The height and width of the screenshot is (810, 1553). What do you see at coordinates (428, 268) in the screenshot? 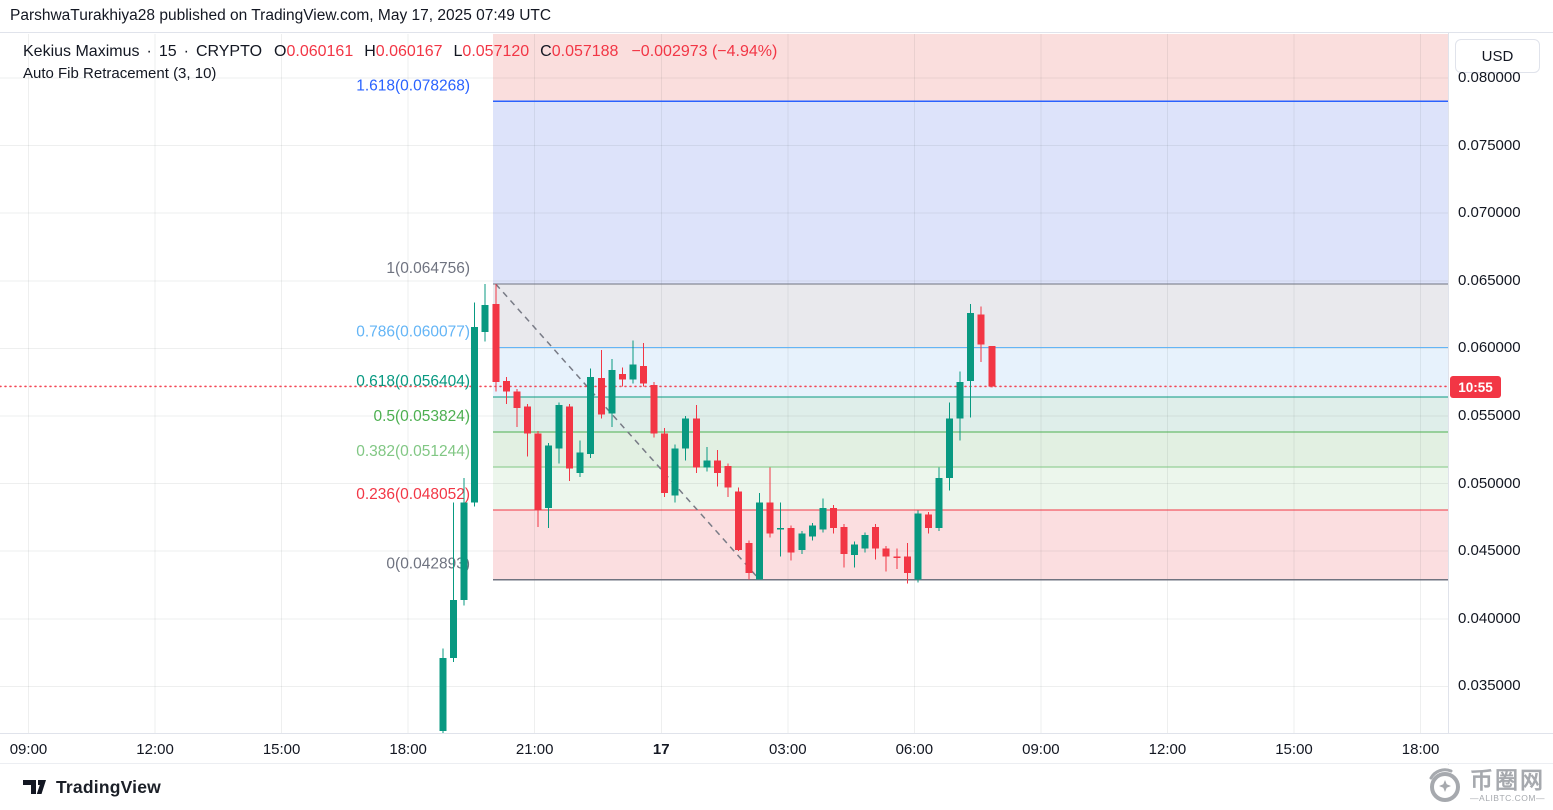
I see `fib-label-1: 1(0.064756)` at bounding box center [428, 268].